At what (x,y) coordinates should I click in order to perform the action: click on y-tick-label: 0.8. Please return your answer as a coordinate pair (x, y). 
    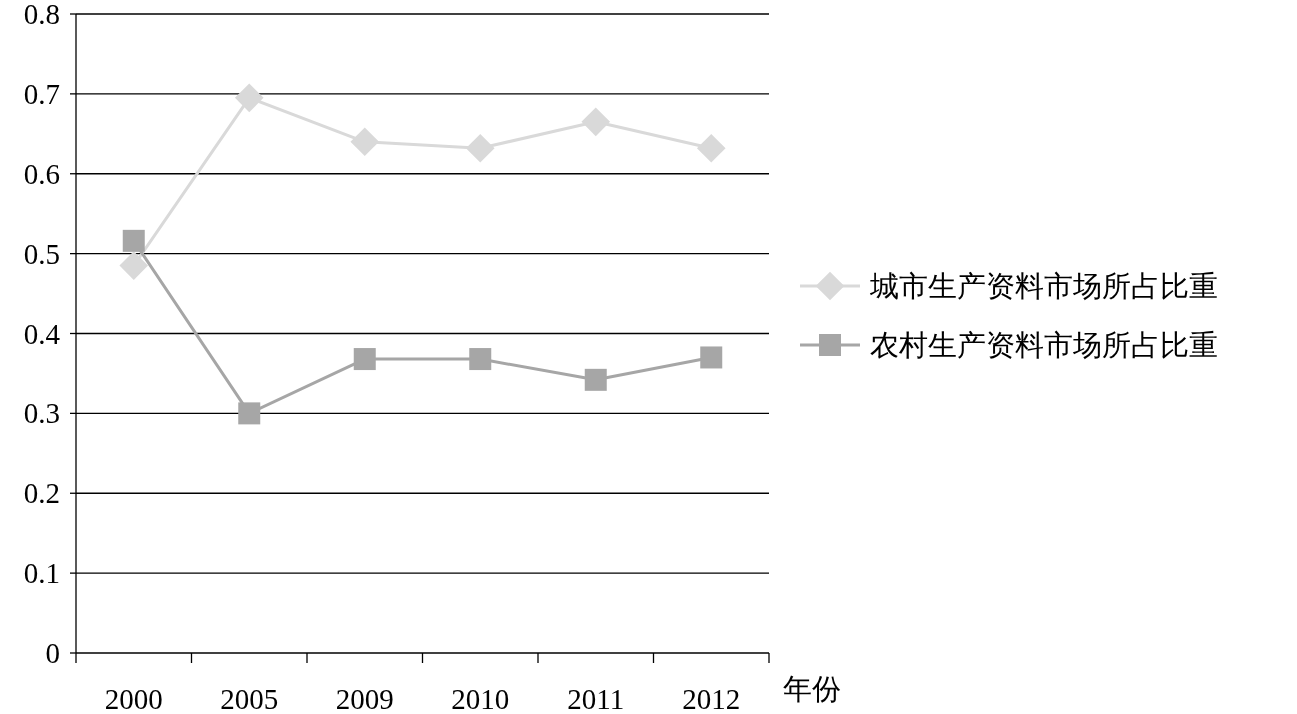
    Looking at the image, I should click on (41, 15).